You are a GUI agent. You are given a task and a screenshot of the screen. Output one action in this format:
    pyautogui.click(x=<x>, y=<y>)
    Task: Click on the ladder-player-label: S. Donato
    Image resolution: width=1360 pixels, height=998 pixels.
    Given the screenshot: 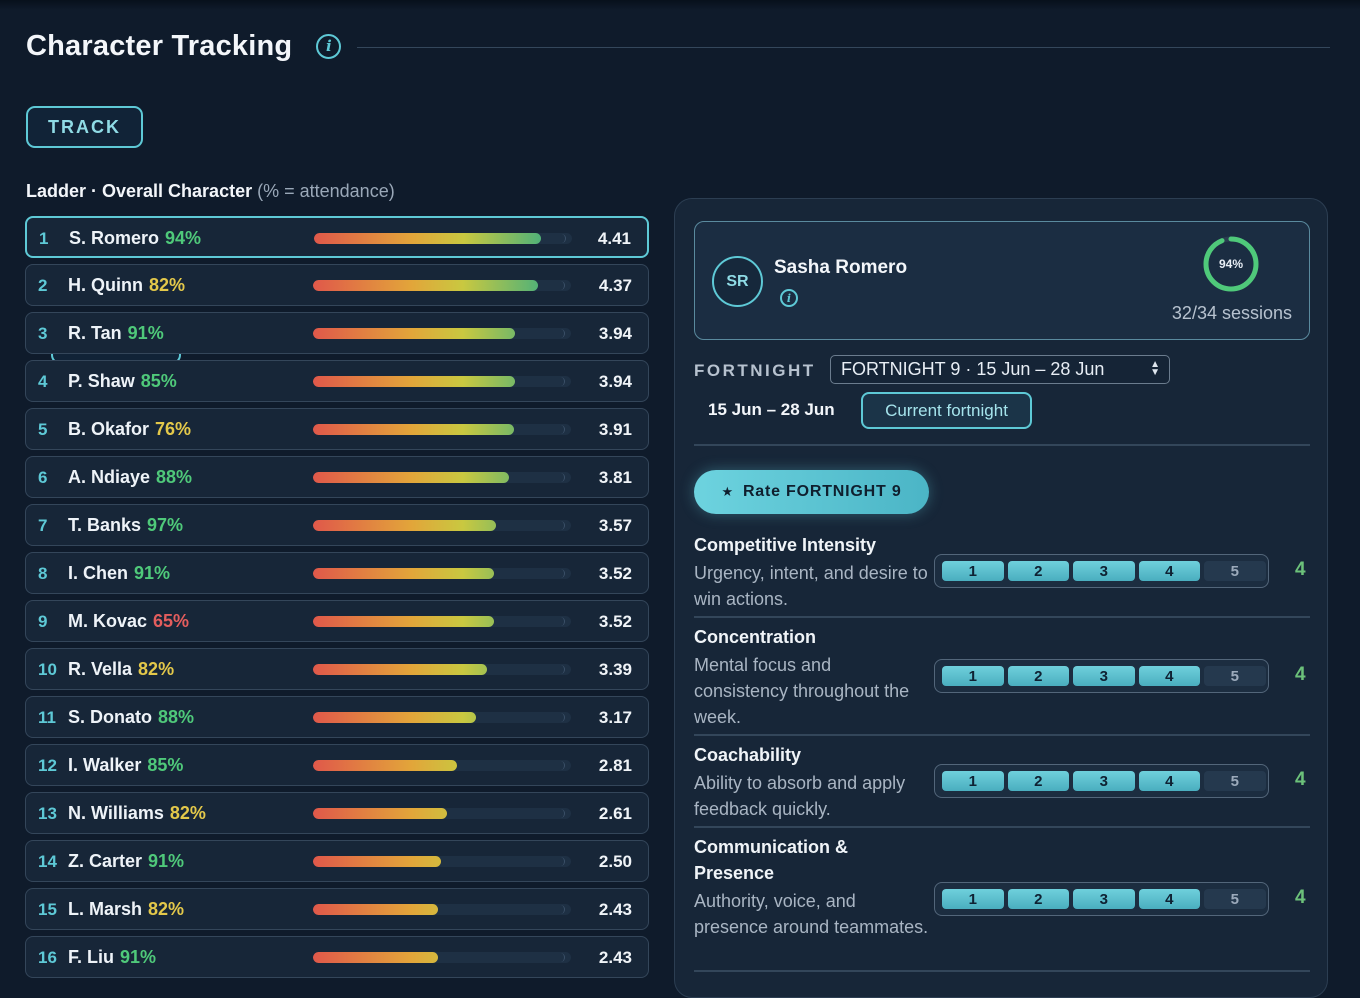 What is the action you would take?
    pyautogui.click(x=110, y=717)
    